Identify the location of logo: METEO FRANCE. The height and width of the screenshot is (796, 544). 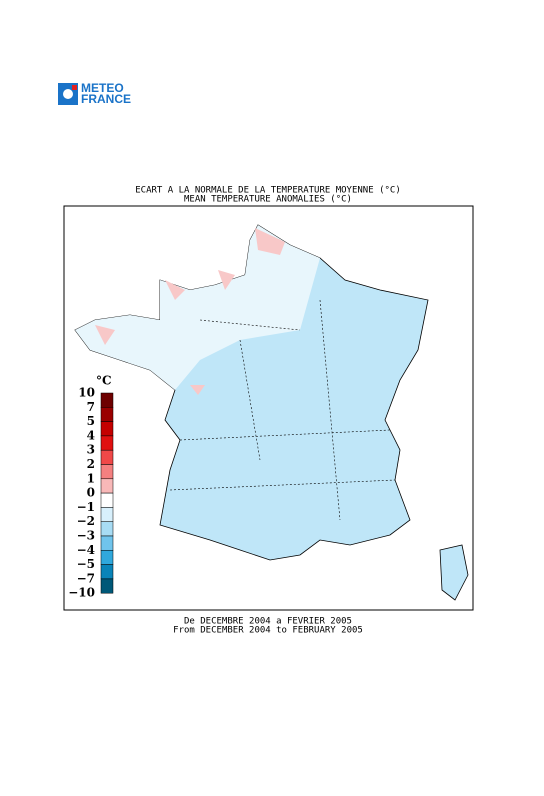
(94, 93).